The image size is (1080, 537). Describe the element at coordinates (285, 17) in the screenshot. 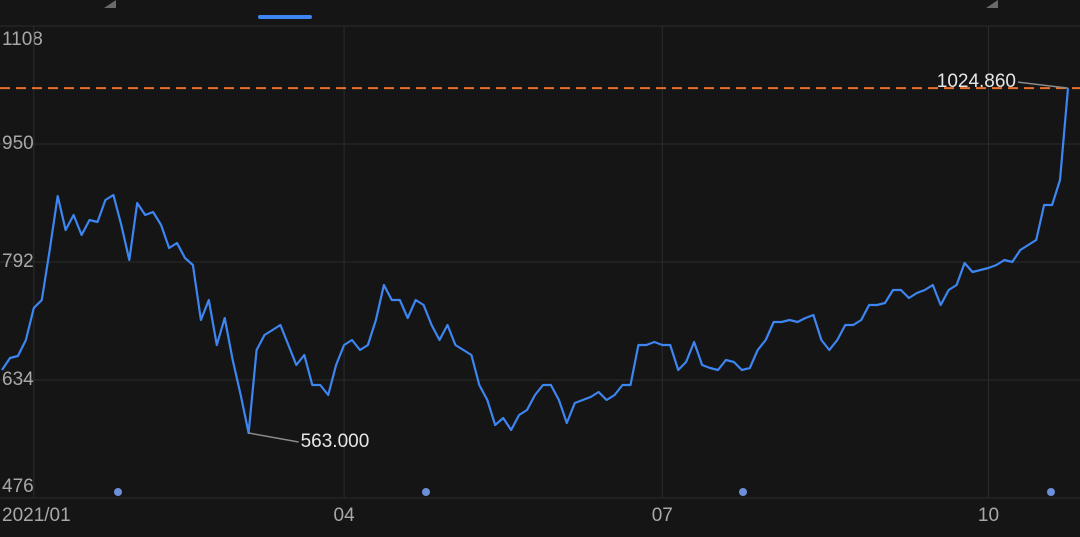

I see `tab-indicator` at that location.